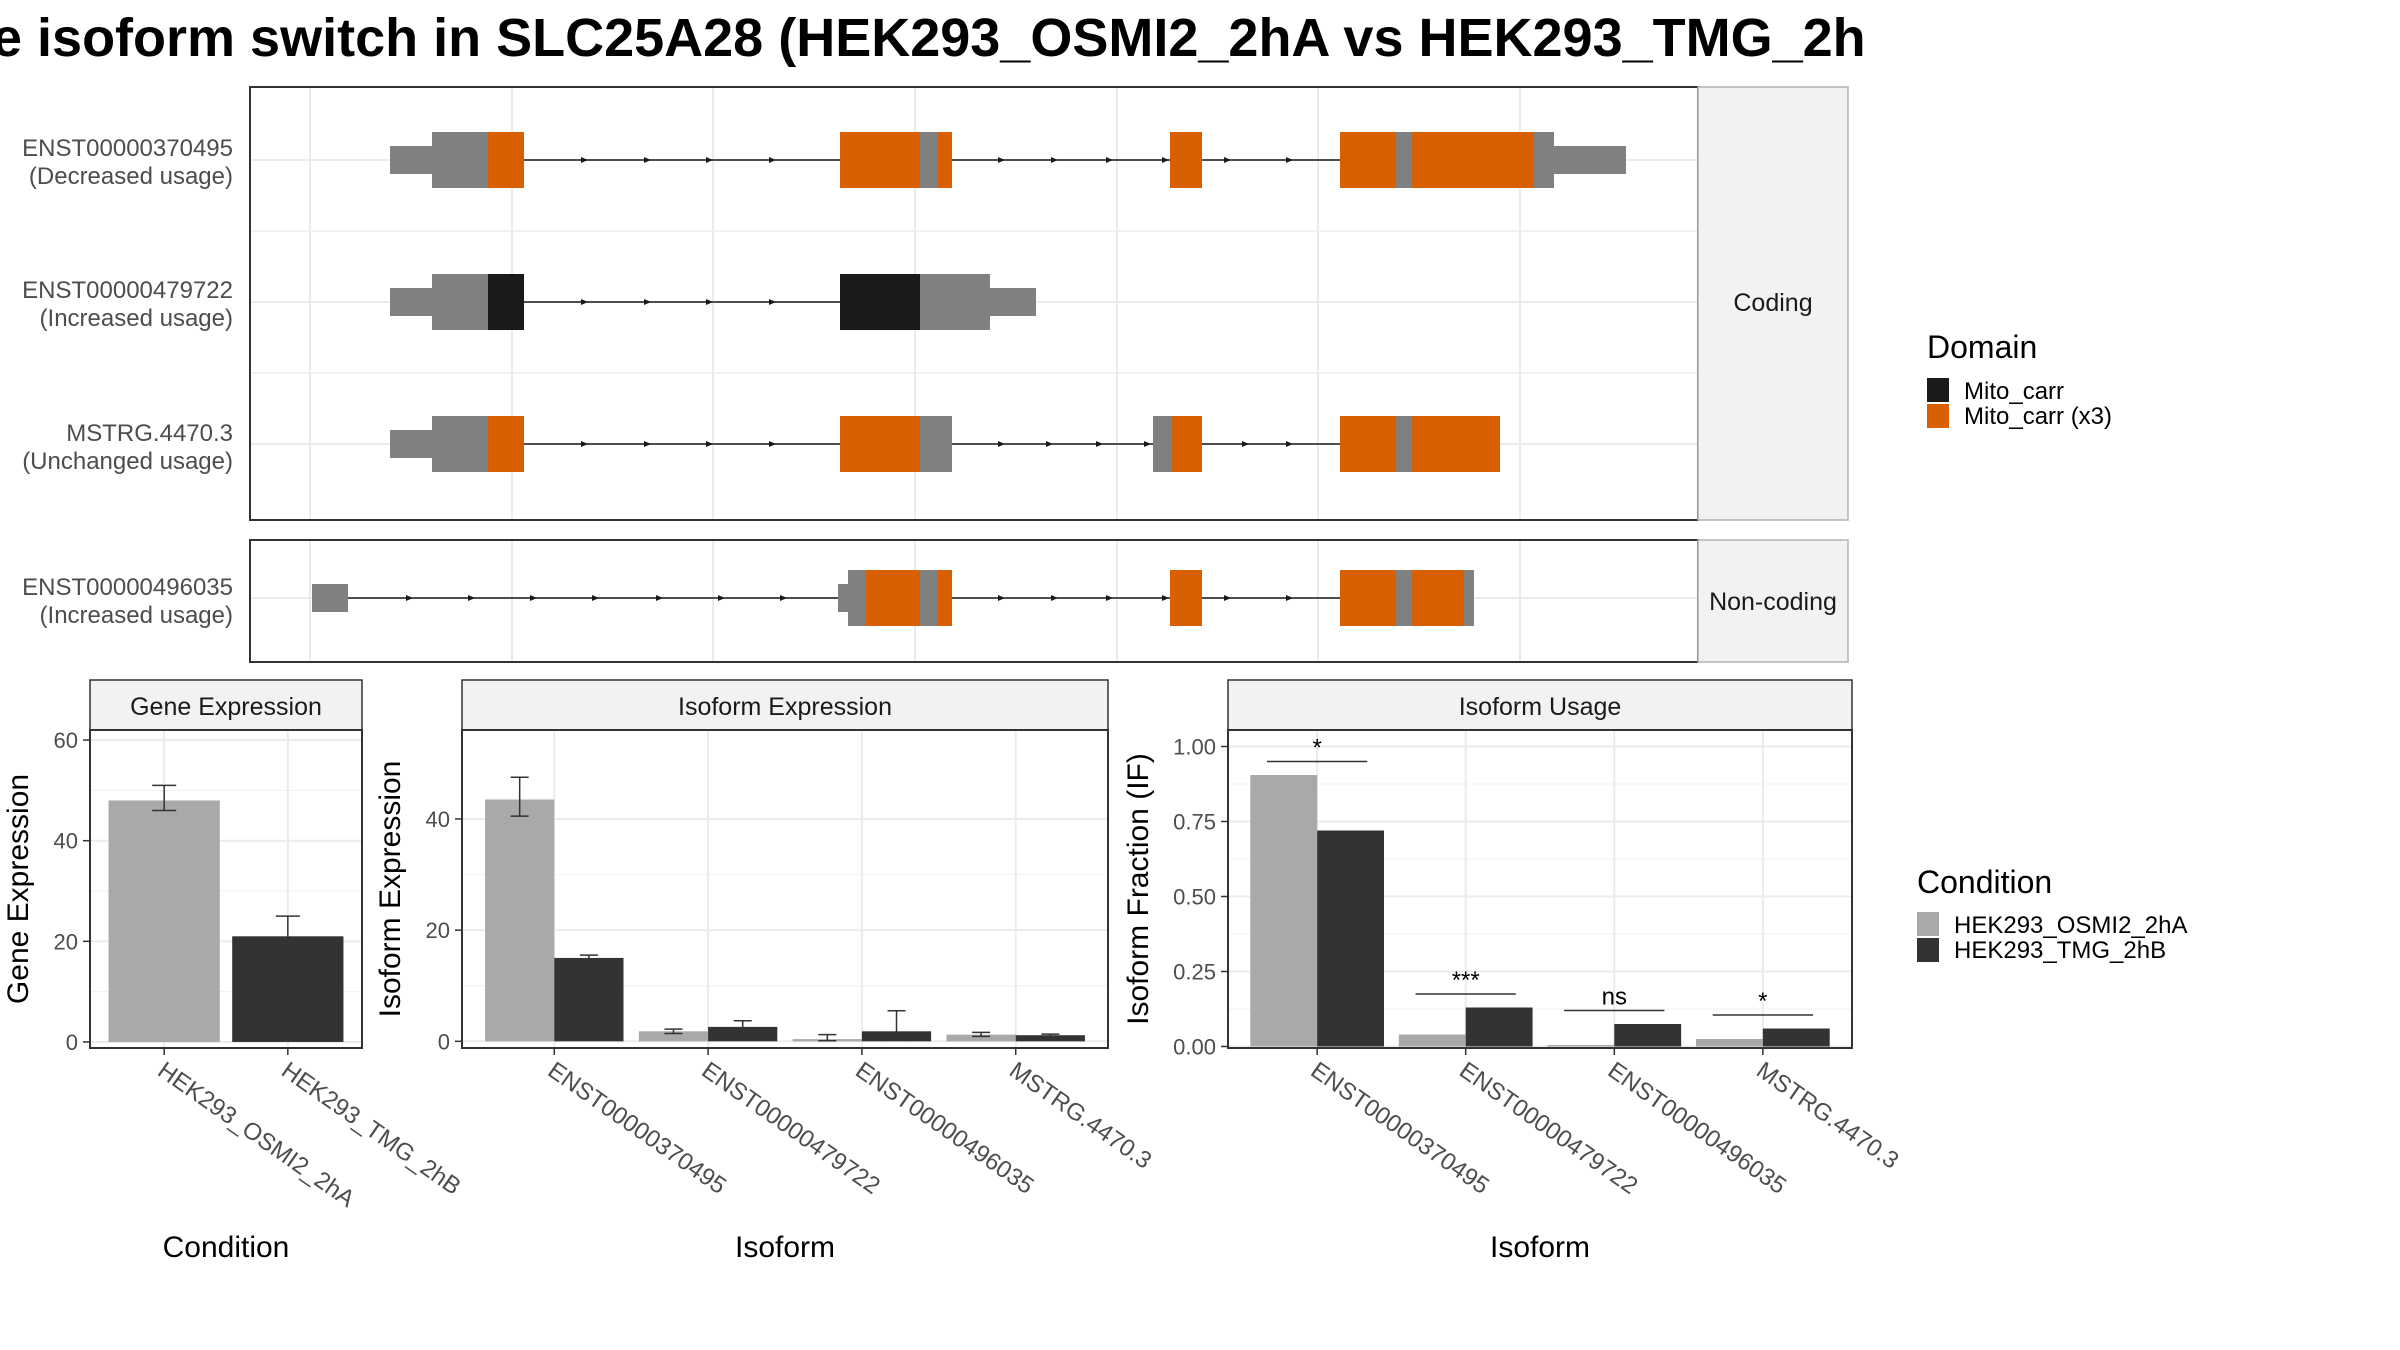 The image size is (2400, 1350). I want to click on bar-ENST00000496035-HEK293_OSMI2_2hA, so click(1581, 1046).